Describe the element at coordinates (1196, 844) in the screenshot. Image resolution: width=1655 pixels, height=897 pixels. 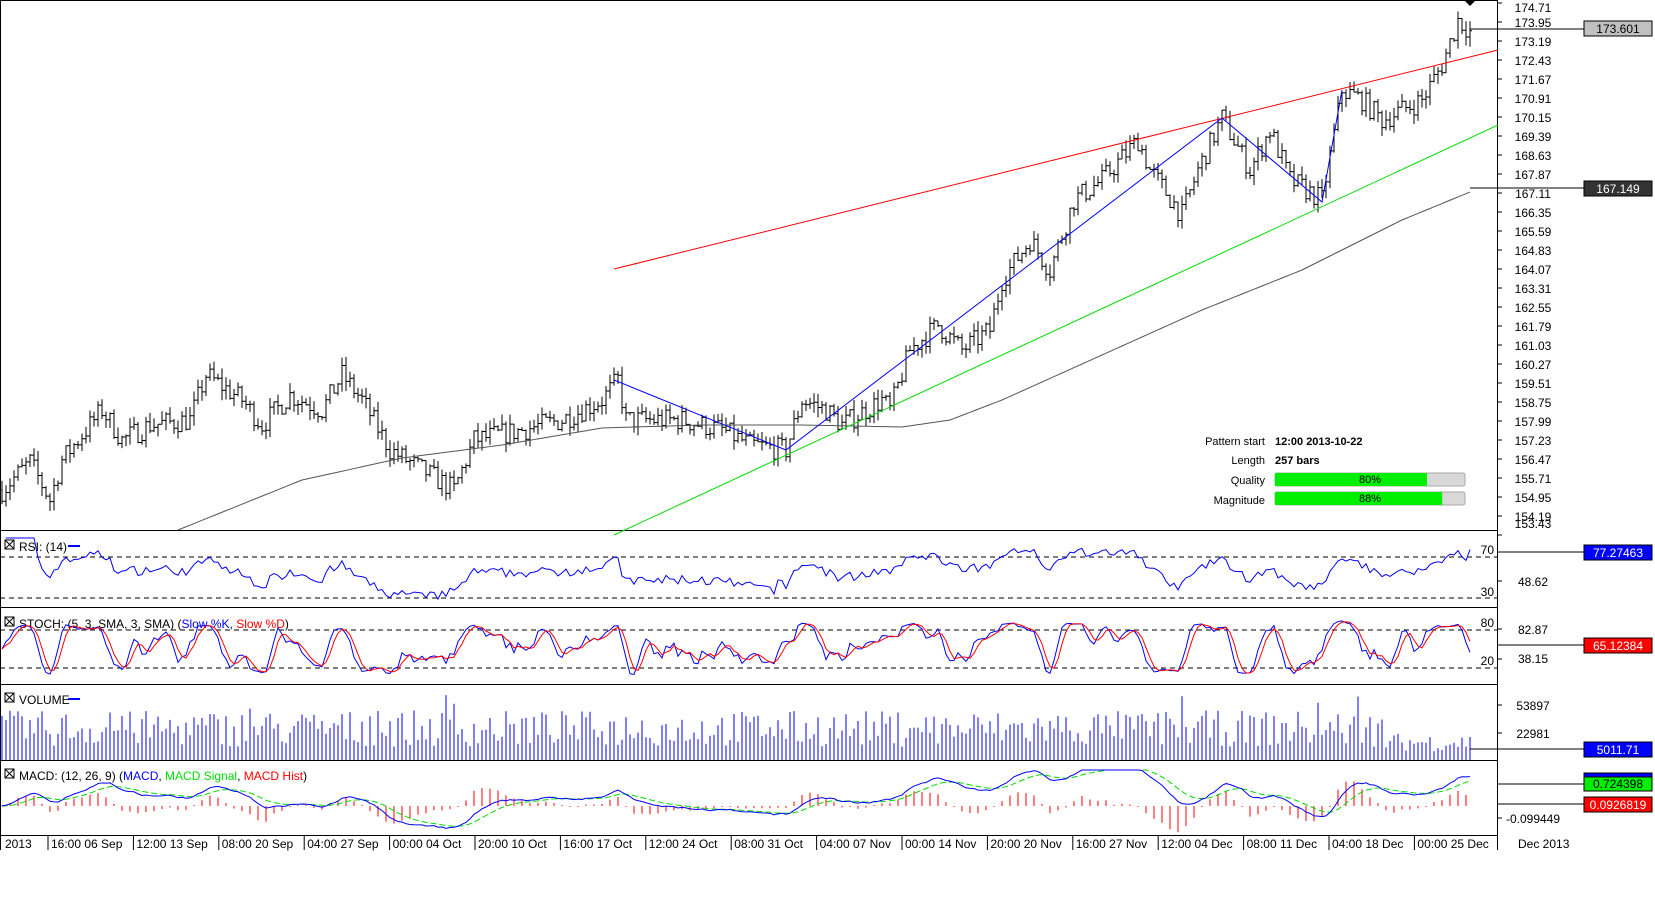
I see `time-tick-label: 12:00 04 Dec` at that location.